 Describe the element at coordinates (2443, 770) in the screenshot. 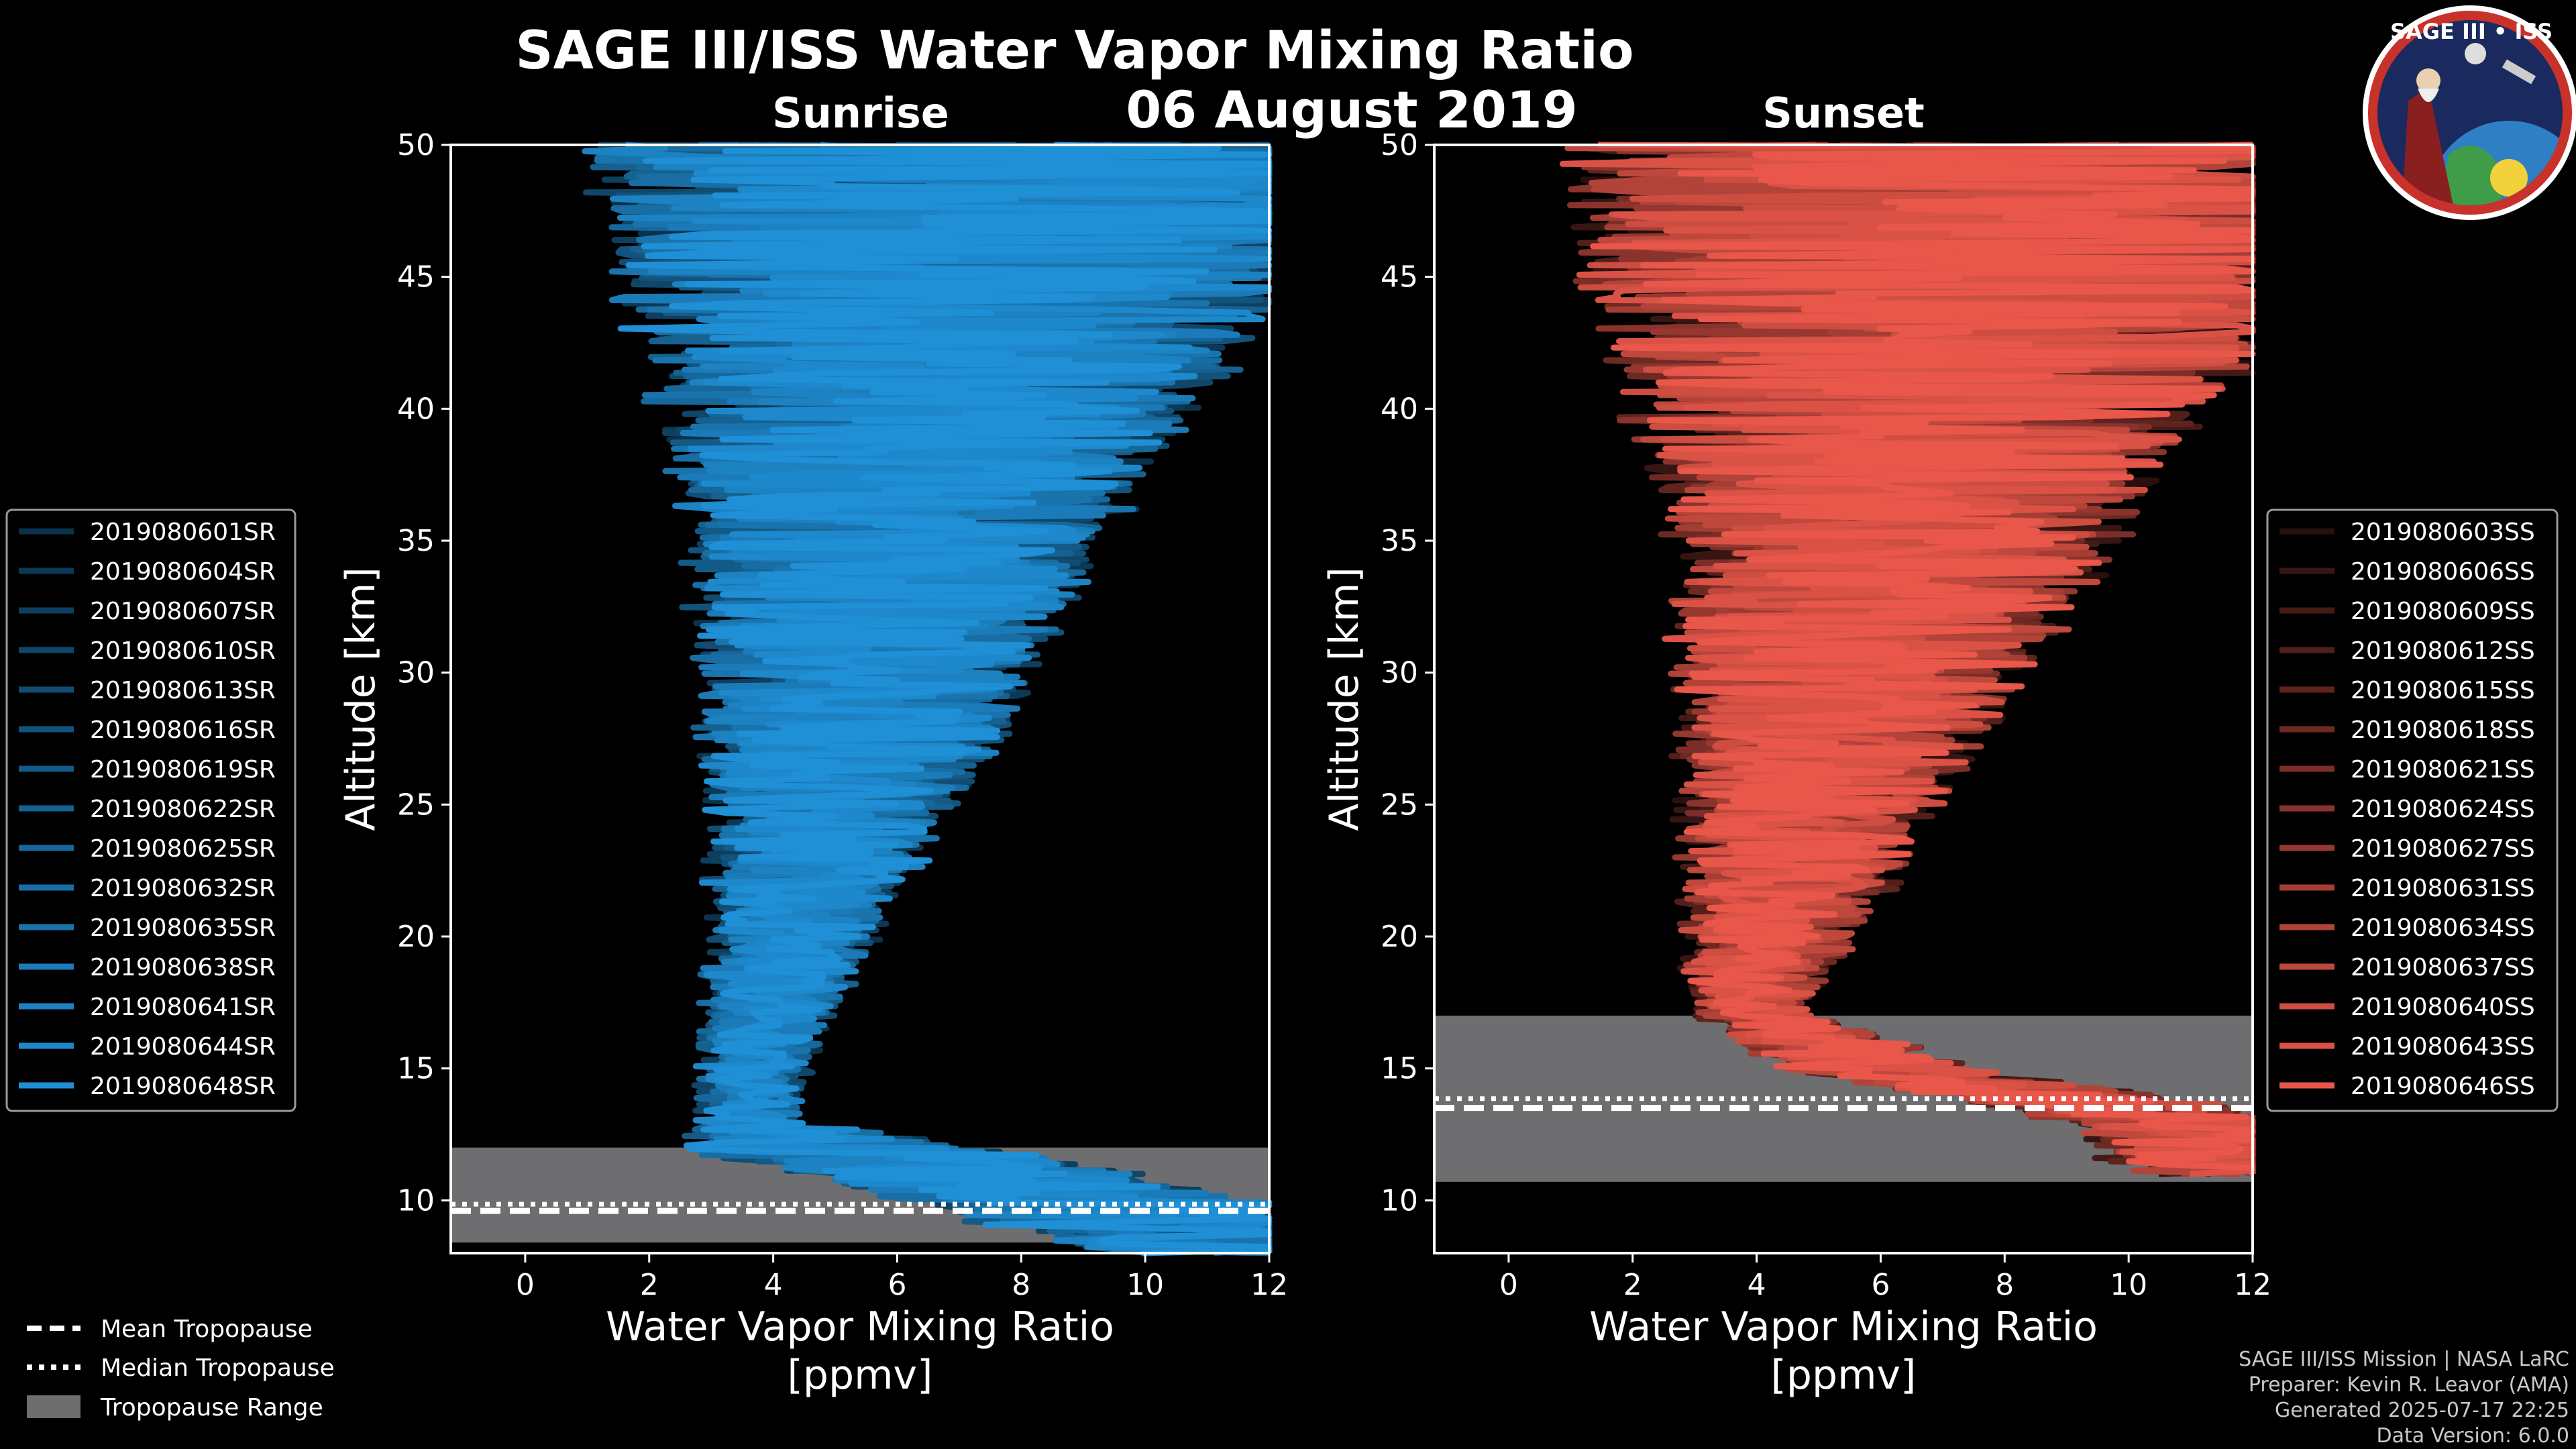

I see `ss-legend-label: 2019080621SS` at that location.